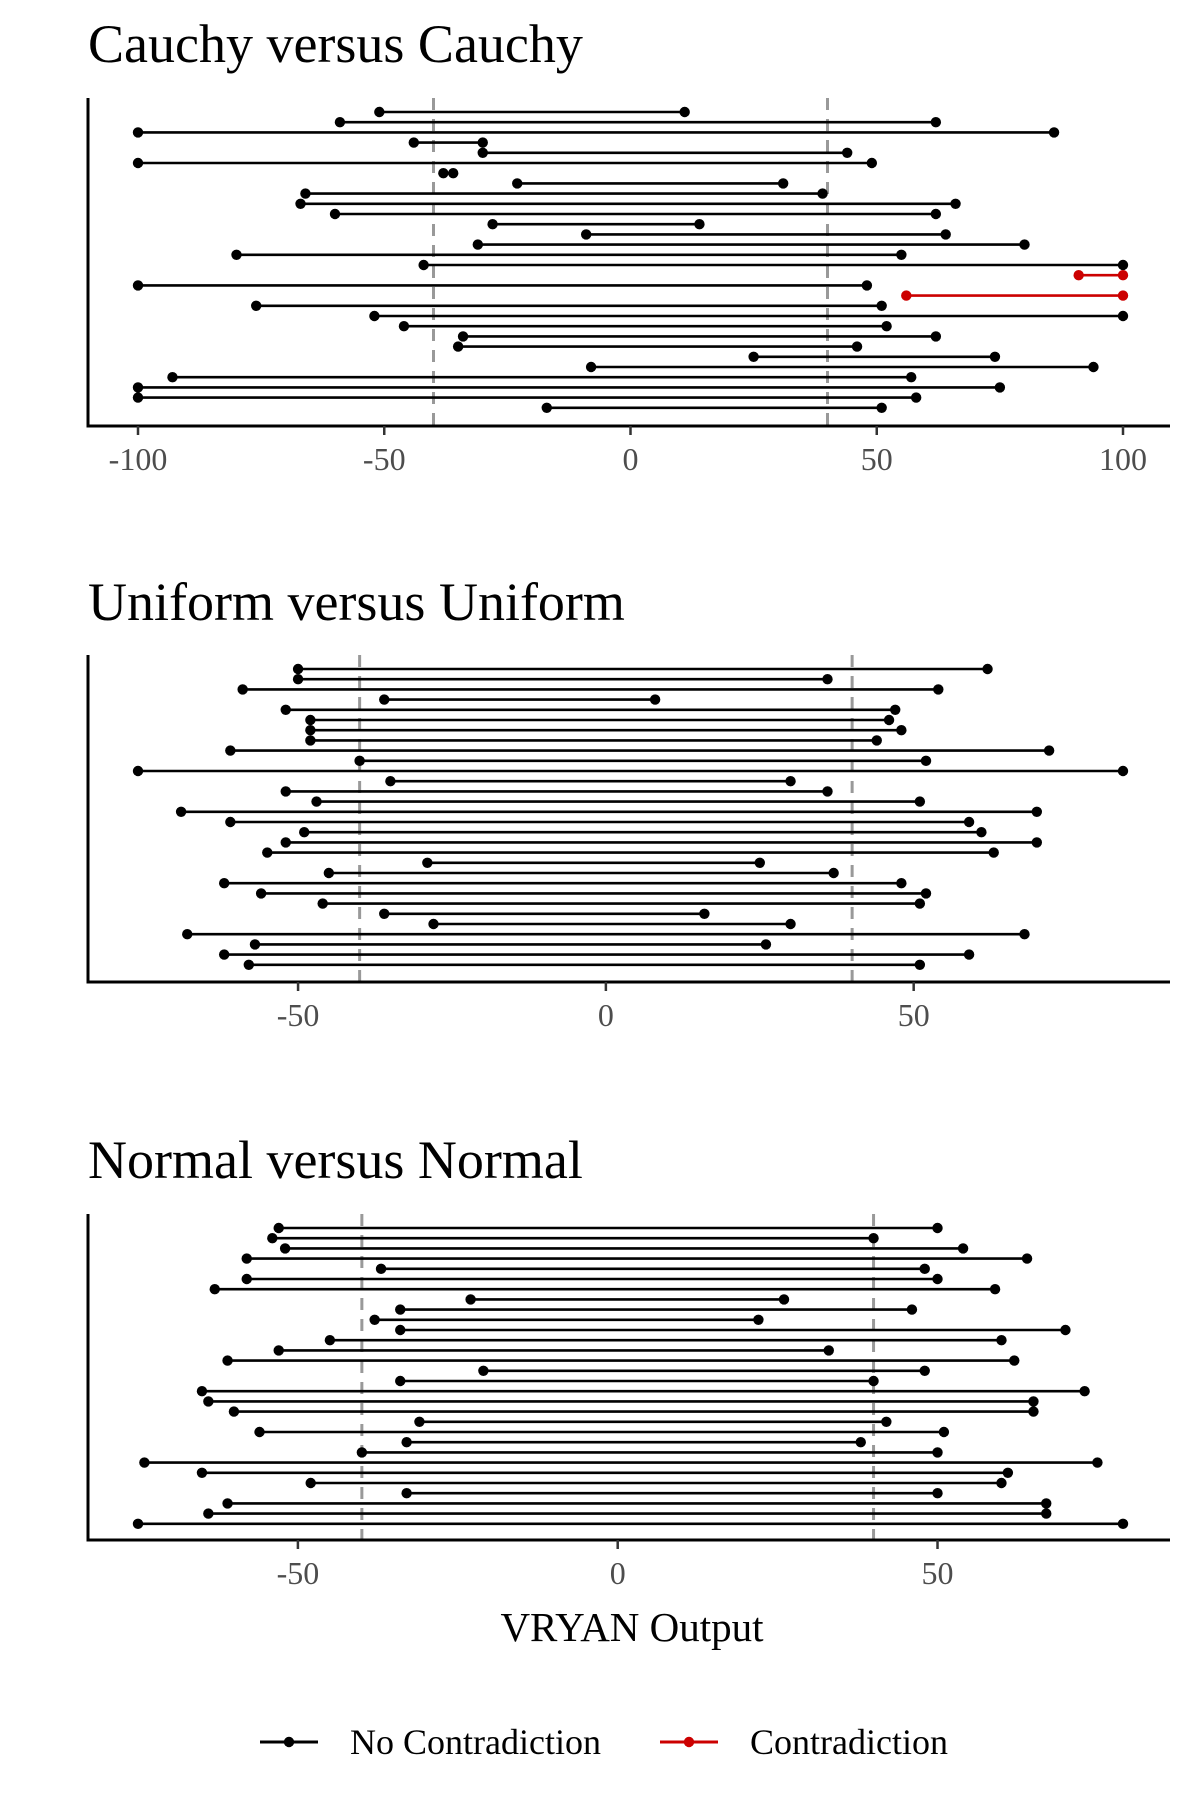 The image size is (1200, 1800). What do you see at coordinates (356, 602) in the screenshot?
I see `panel-title: Uniform versus Uniform` at bounding box center [356, 602].